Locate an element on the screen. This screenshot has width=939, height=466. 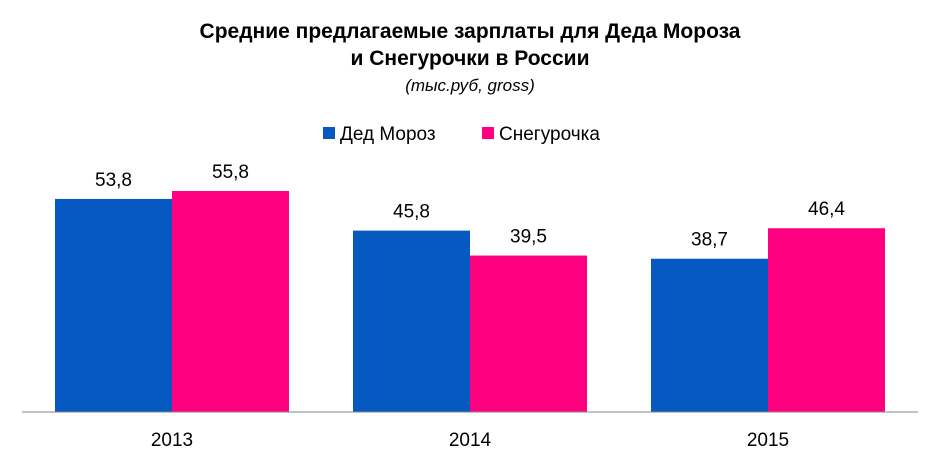
legend-swatch-snegurochka is located at coordinates (488, 133).